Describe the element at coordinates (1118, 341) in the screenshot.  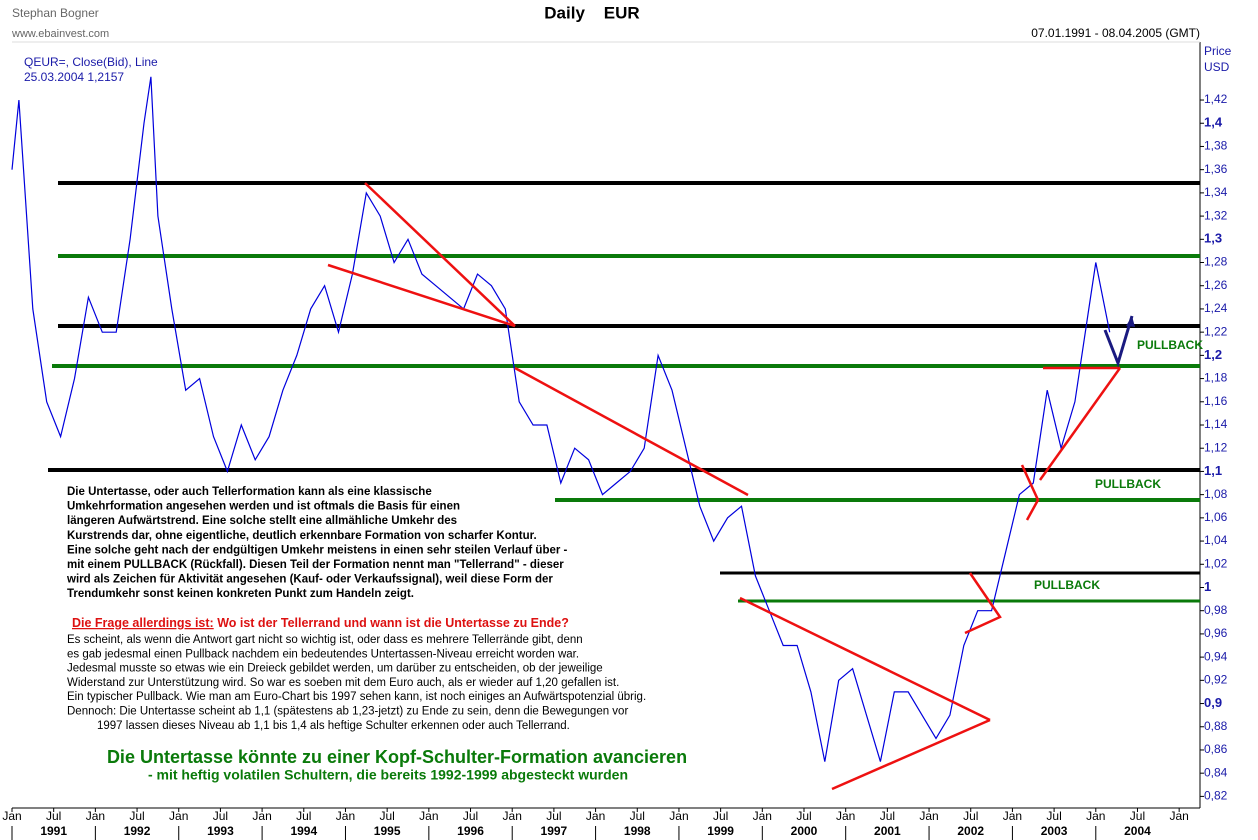
I see `arrow` at that location.